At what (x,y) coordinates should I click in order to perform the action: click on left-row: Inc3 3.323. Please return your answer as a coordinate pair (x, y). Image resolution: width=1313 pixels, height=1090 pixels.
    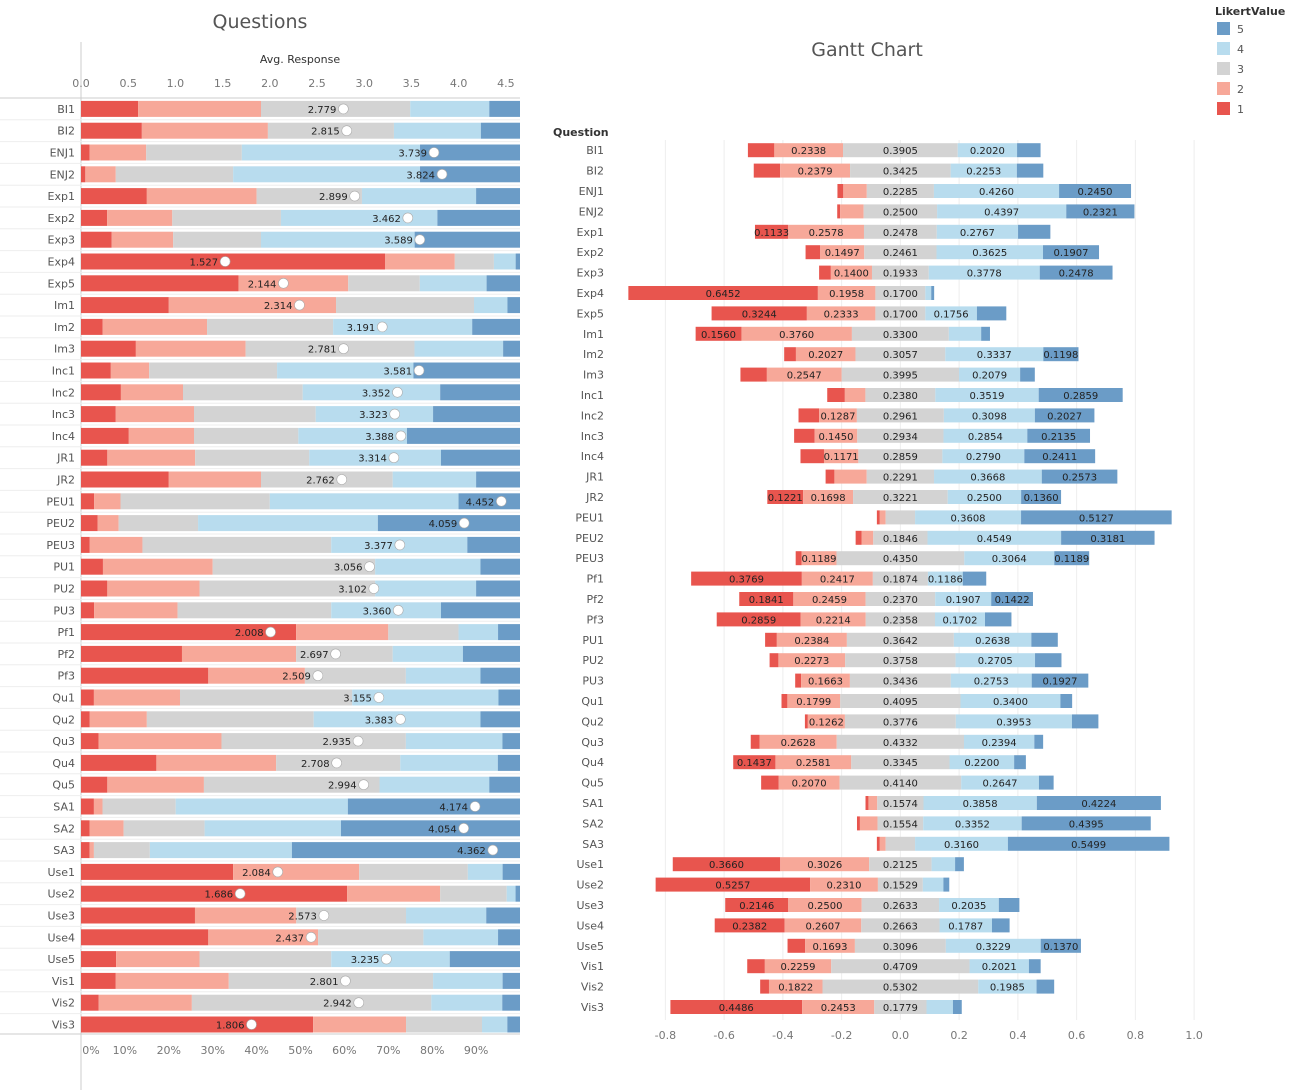
    Looking at the image, I should click on (260, 412).